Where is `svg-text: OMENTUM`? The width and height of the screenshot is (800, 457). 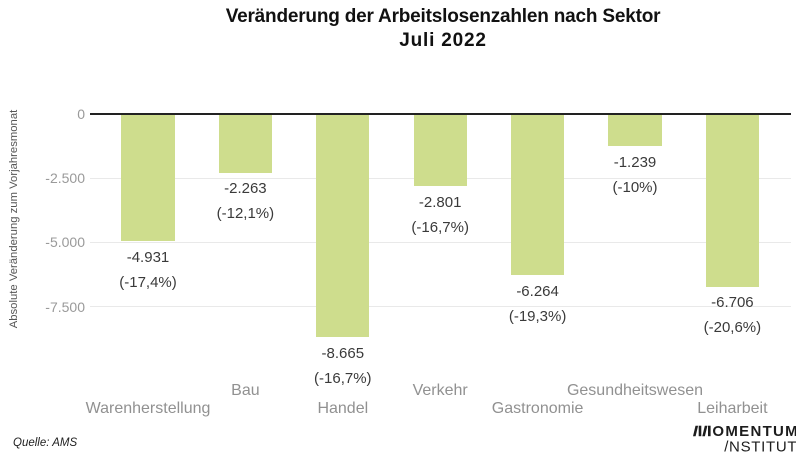
svg-text: OMENTUM is located at coordinates (754, 432).